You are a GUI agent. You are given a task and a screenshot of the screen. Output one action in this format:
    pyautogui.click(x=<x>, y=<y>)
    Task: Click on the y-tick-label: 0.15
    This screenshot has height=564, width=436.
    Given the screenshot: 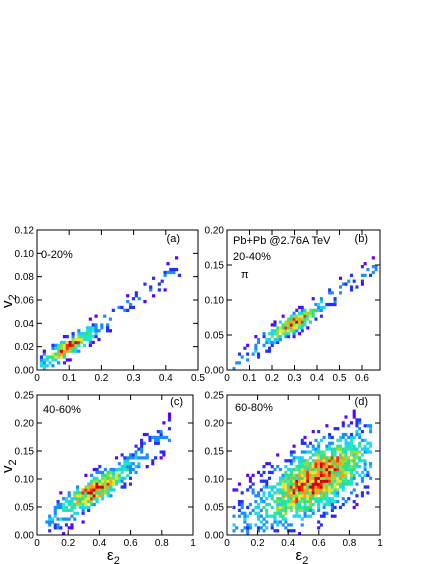 What is the action you would take?
    pyautogui.click(x=25, y=452)
    